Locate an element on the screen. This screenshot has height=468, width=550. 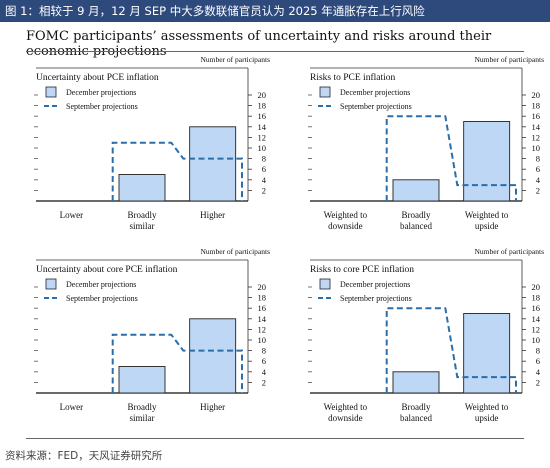
panel-title: Risks to PCE inflation is located at coordinates (352, 77).